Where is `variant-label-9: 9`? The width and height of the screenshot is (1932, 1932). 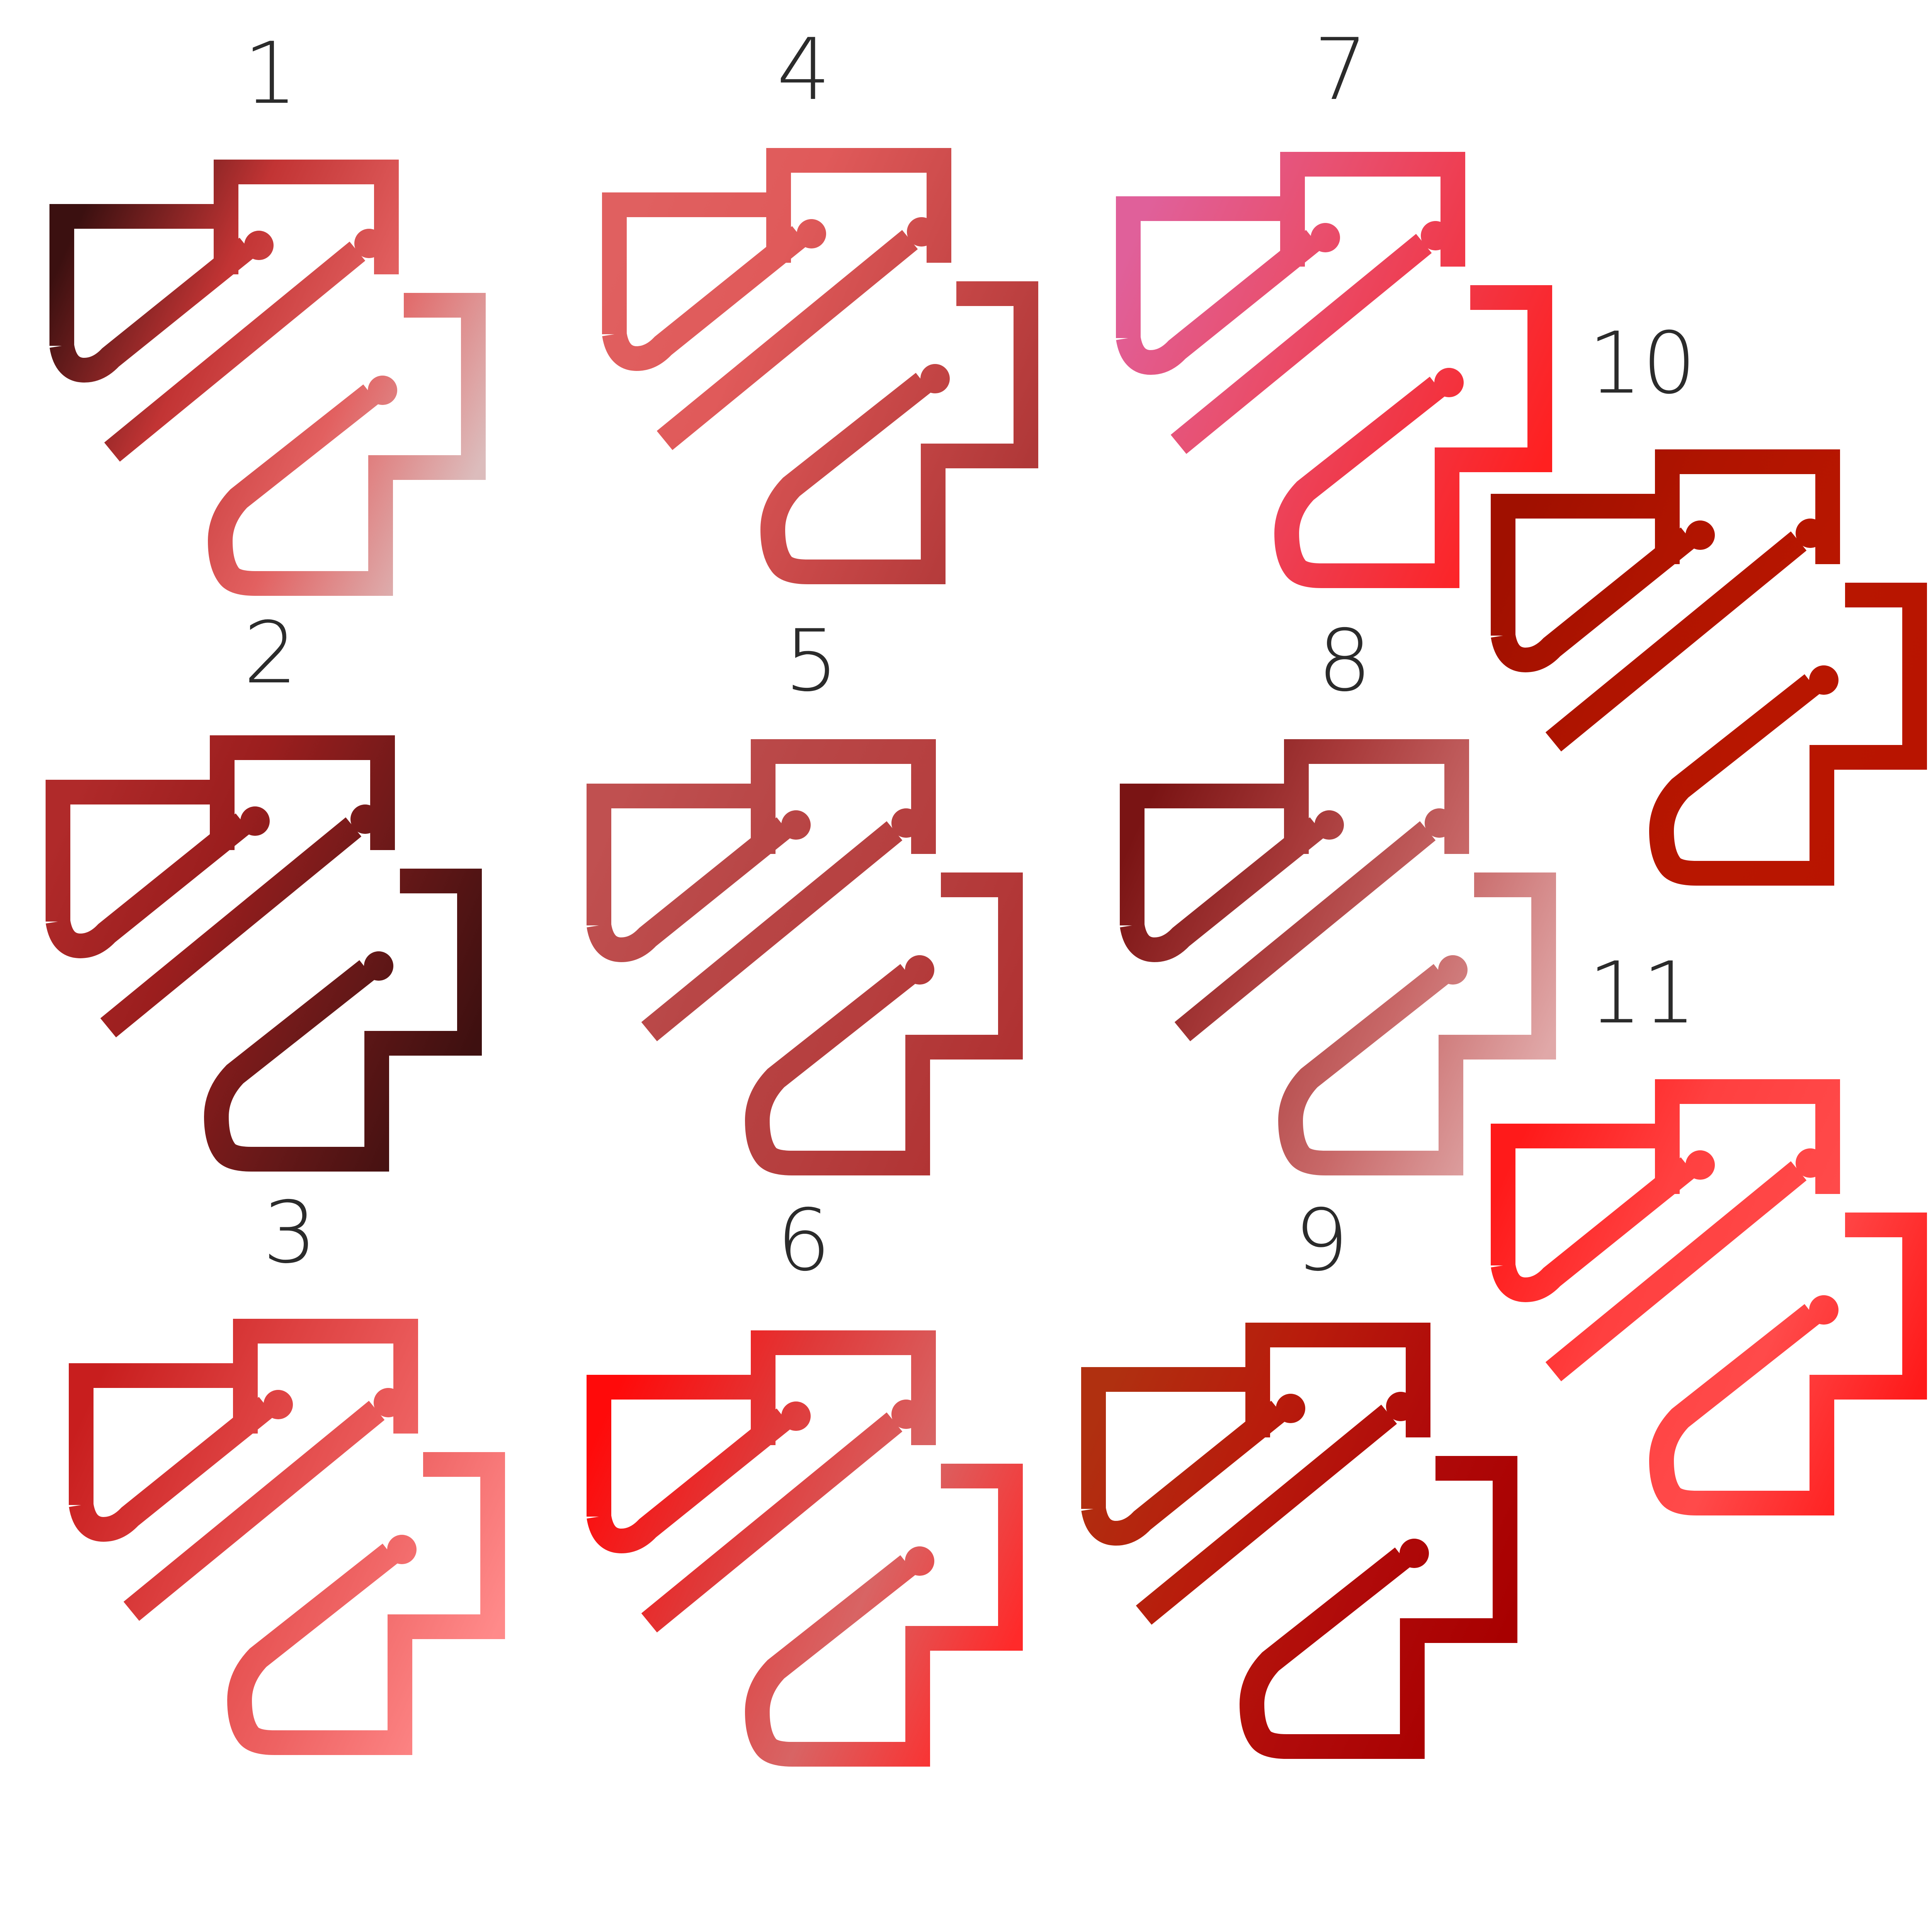 variant-label-9: 9 is located at coordinates (1321, 1241).